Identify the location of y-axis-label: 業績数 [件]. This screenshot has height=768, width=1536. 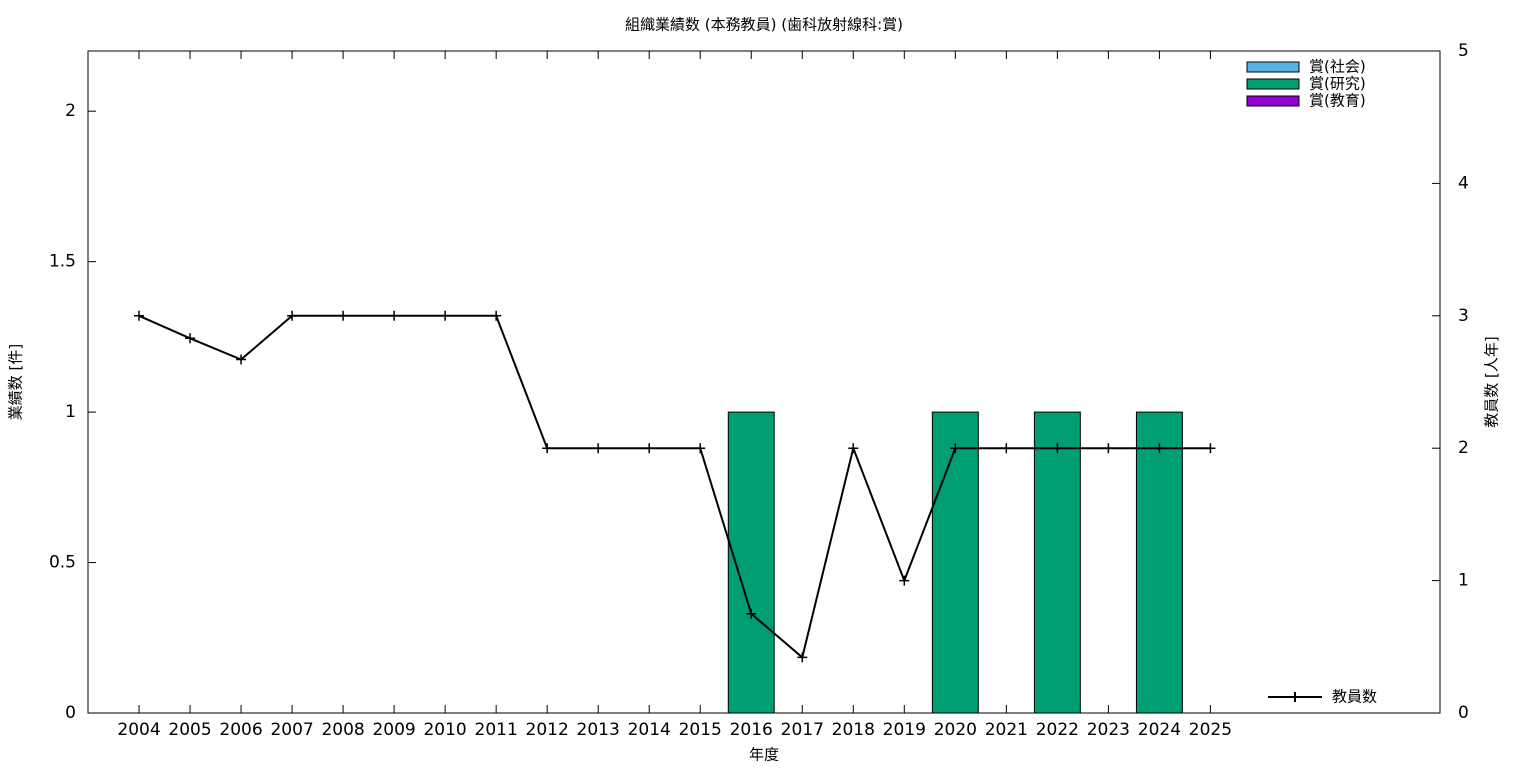
(16, 382).